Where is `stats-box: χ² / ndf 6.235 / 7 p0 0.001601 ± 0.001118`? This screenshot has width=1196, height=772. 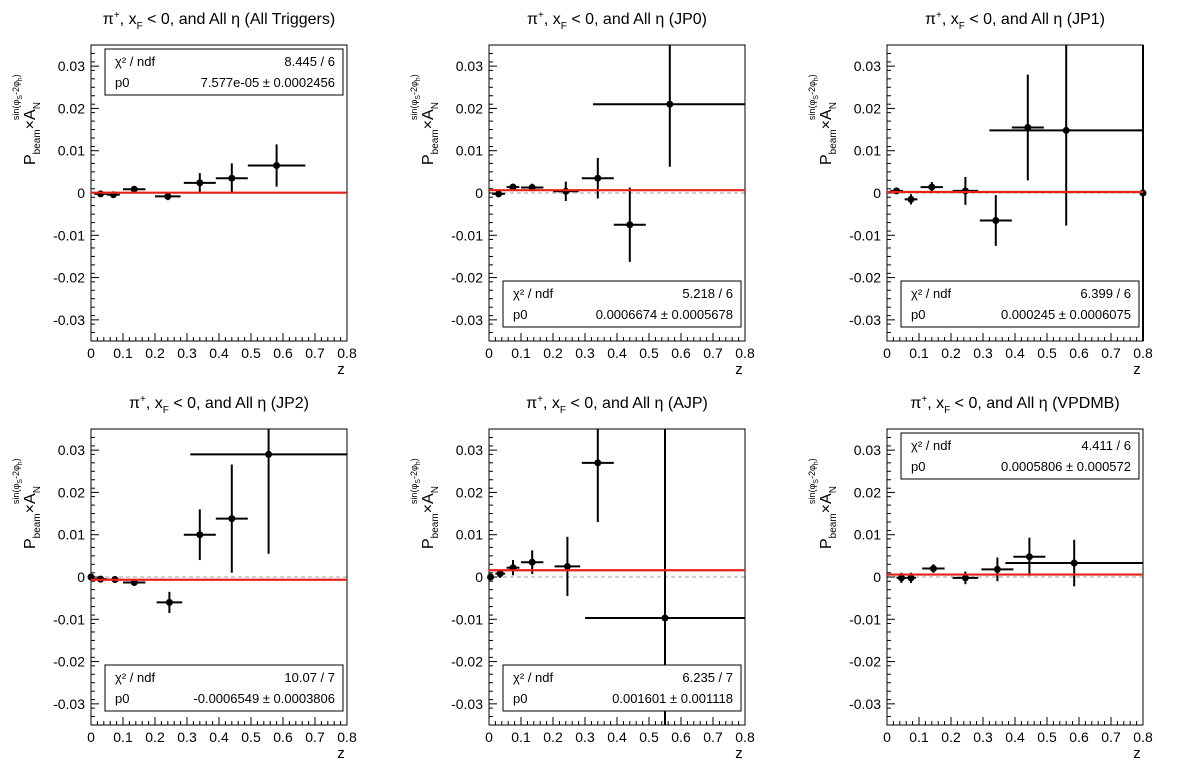 stats-box: χ² / ndf 6.235 / 7 p0 0.001601 ± 0.001118 is located at coordinates (622, 688).